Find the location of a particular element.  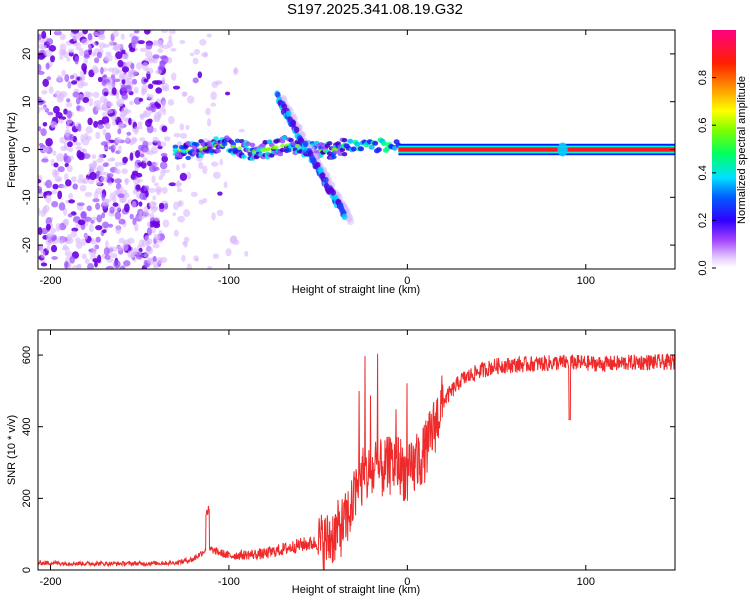

snr-y-axis-label: SNR (10 * v/v) is located at coordinates (12, 450).